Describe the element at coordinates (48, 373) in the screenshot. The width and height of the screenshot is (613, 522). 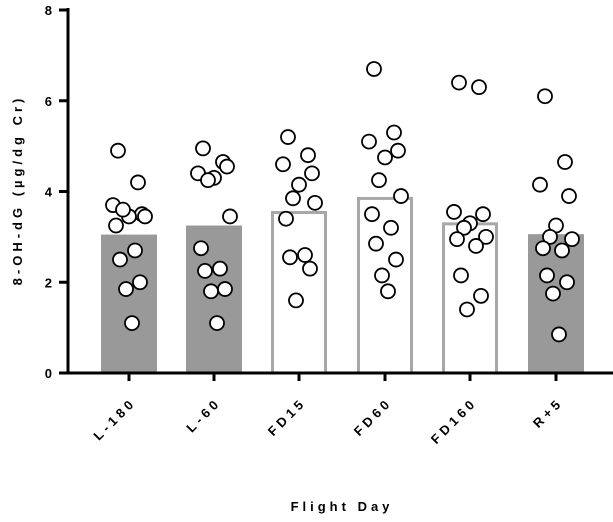
I see `y-tick-label: 0` at that location.